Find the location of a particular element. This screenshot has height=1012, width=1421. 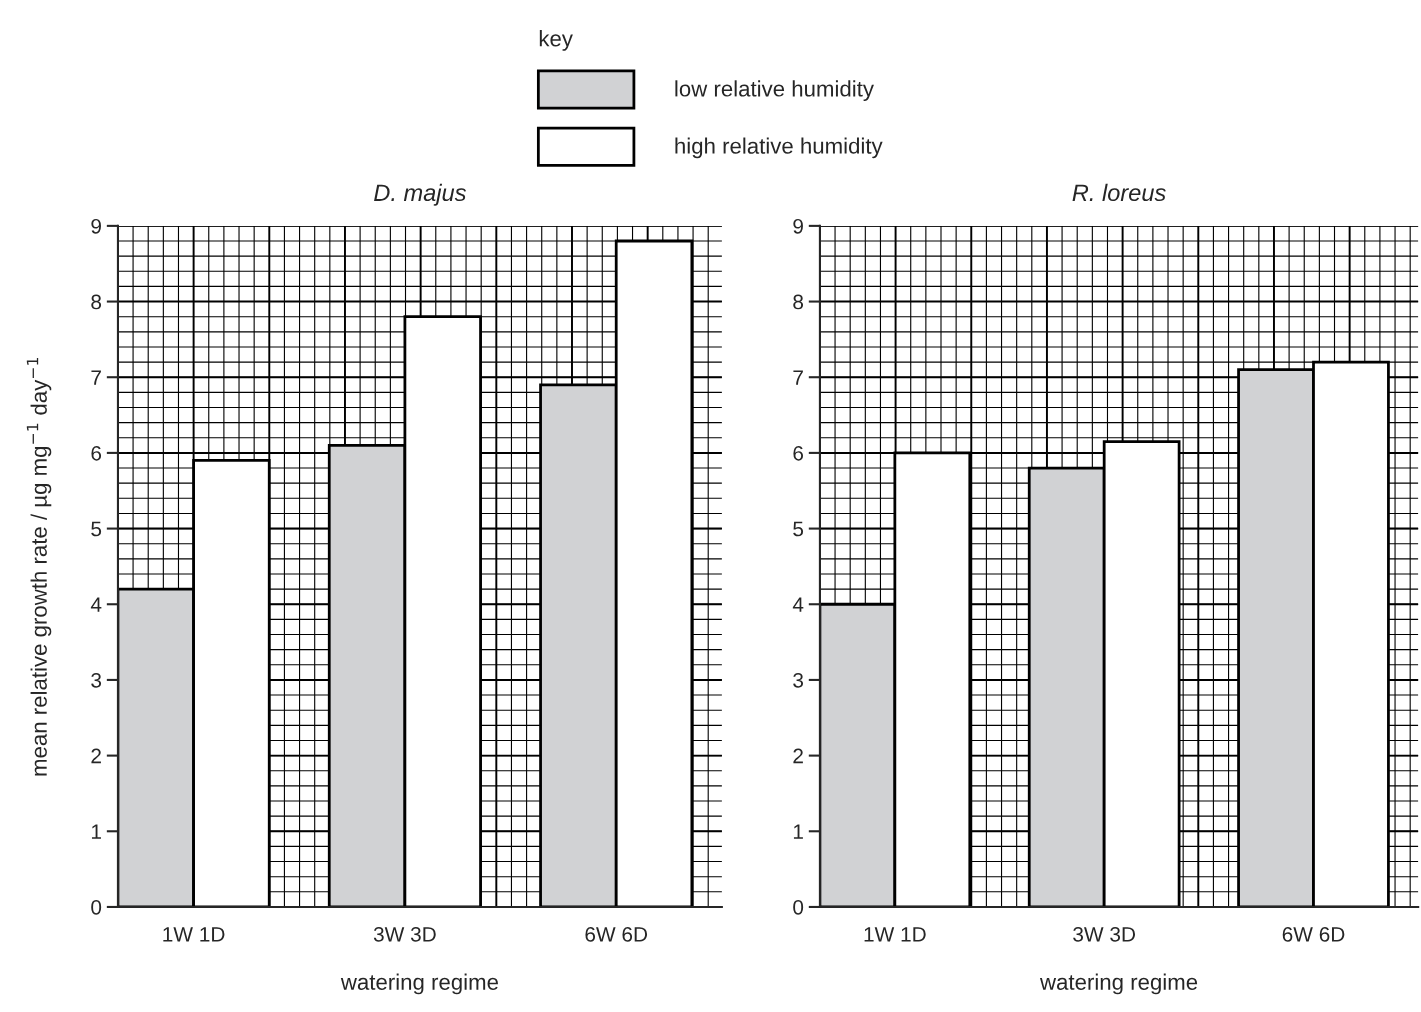

legend-label: low relative humidity is located at coordinates (774, 90).